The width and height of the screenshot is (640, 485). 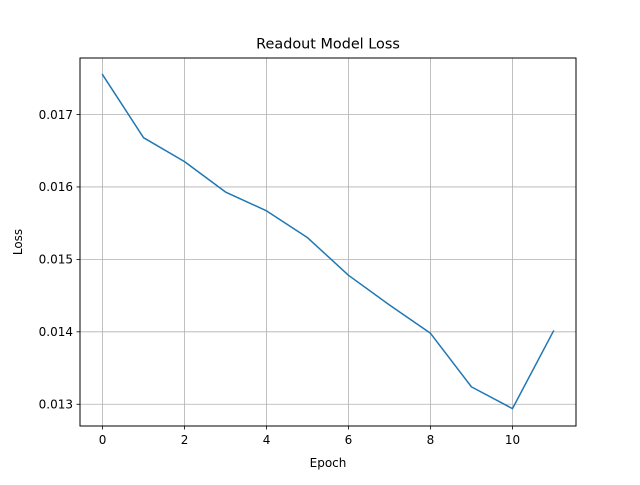 I want to click on y-tick-label: 0.017, so click(x=56, y=115).